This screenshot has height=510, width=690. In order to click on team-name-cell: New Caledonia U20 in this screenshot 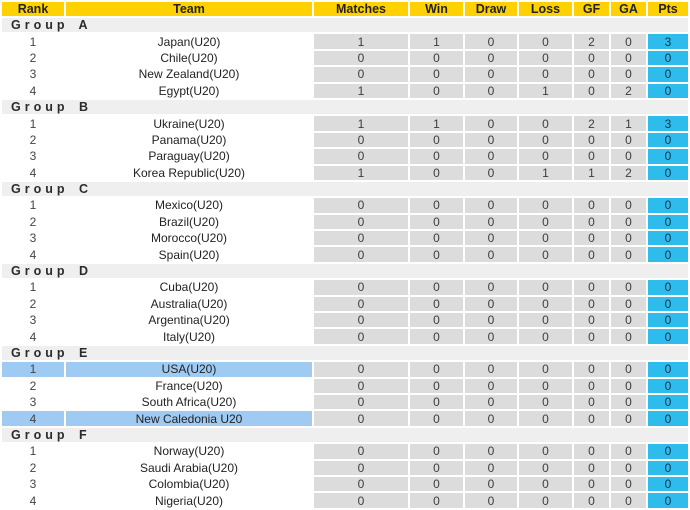, I will do `click(189, 418)`.